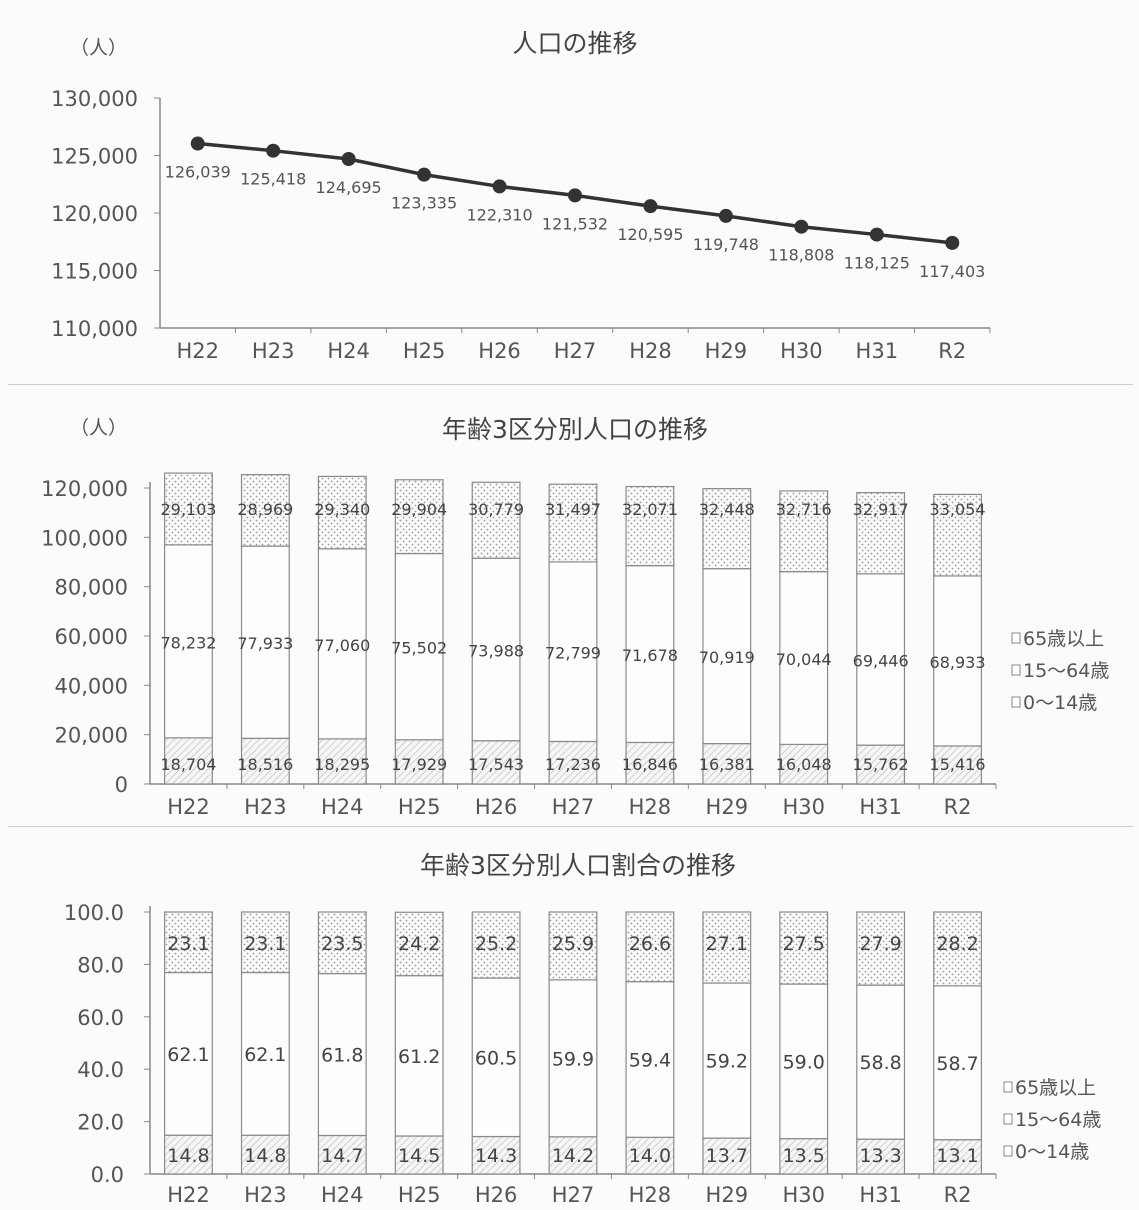  I want to click on y-tick-label: 0.0, so click(107, 1175).